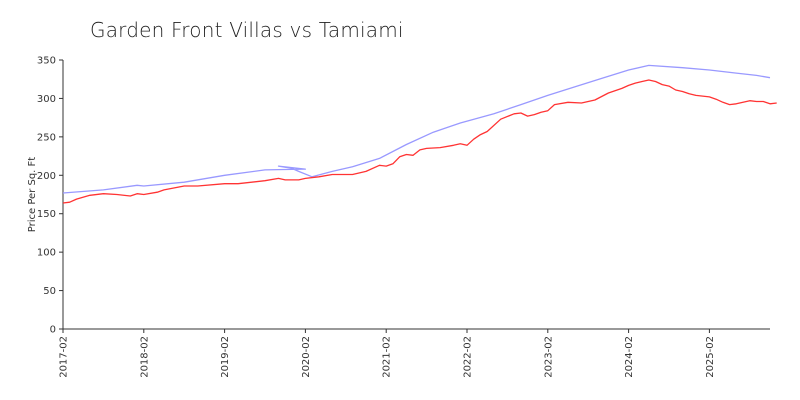 This screenshot has width=800, height=400. Describe the element at coordinates (49, 291) in the screenshot. I see `y-tick-label: 50` at that location.